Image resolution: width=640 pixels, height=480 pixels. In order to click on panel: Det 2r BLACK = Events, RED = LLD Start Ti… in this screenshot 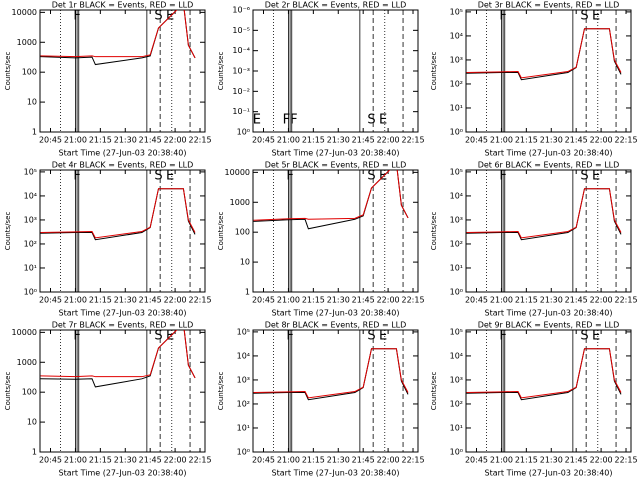, I will do `click(321, 79)`.